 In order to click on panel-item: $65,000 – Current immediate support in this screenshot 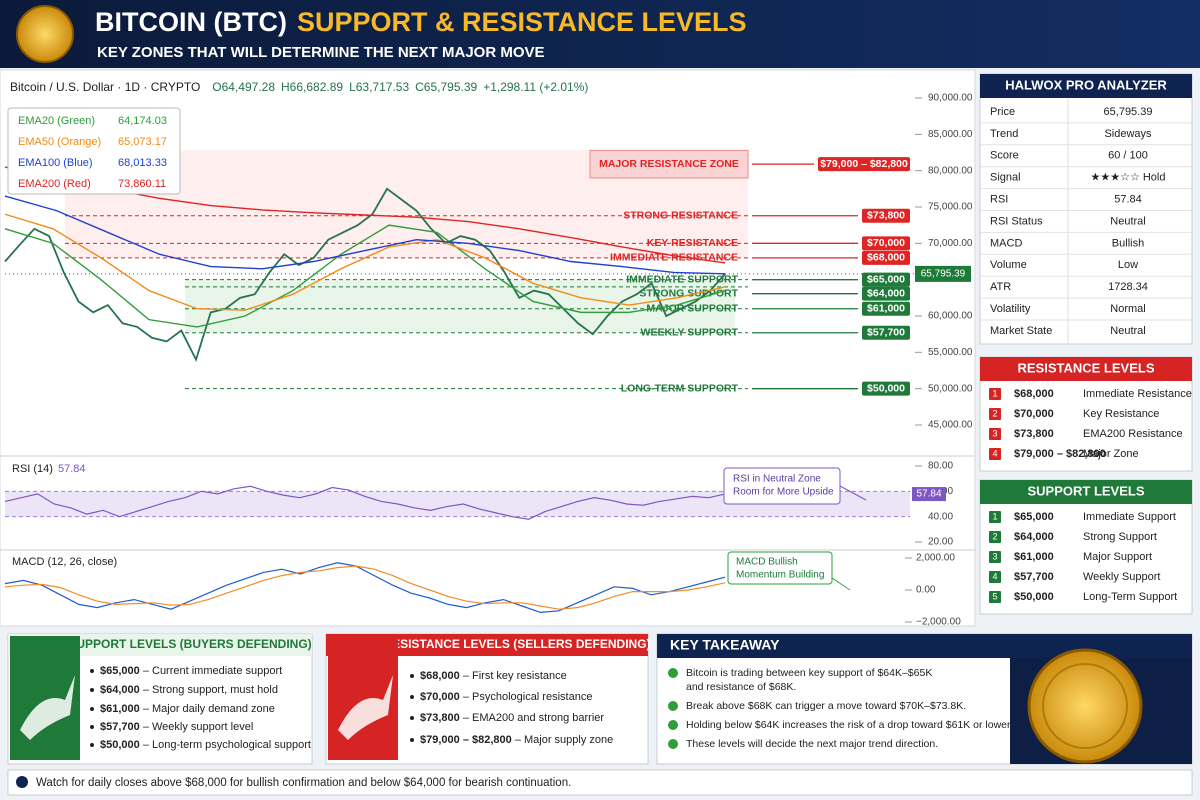, I will do `click(191, 671)`.